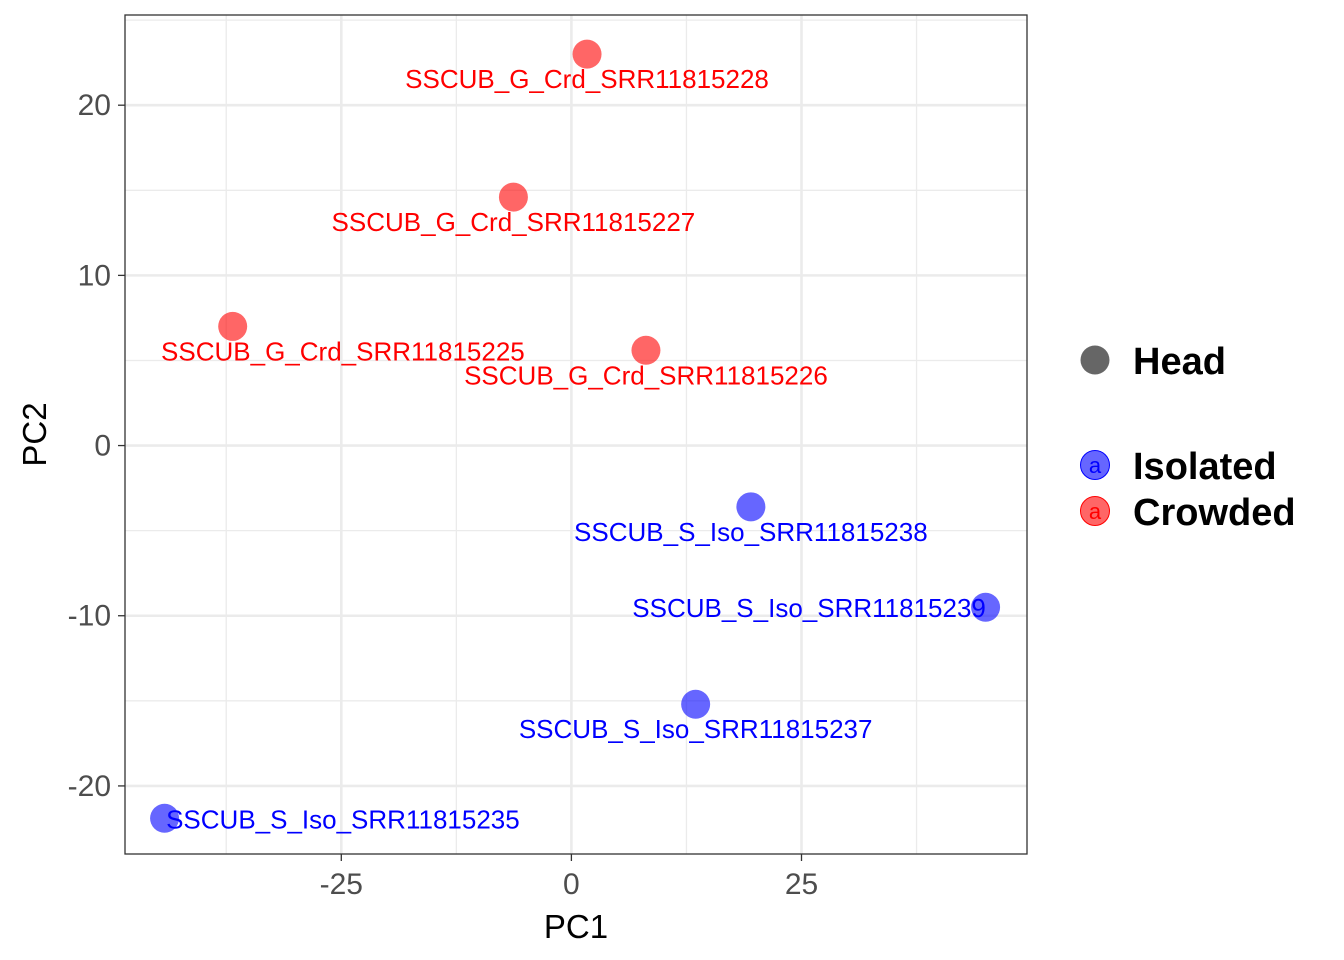 This screenshot has width=1344, height=960. Describe the element at coordinates (587, 79) in the screenshot. I see `point-label: SSCUB_G_Crd_SRR11815228` at that location.